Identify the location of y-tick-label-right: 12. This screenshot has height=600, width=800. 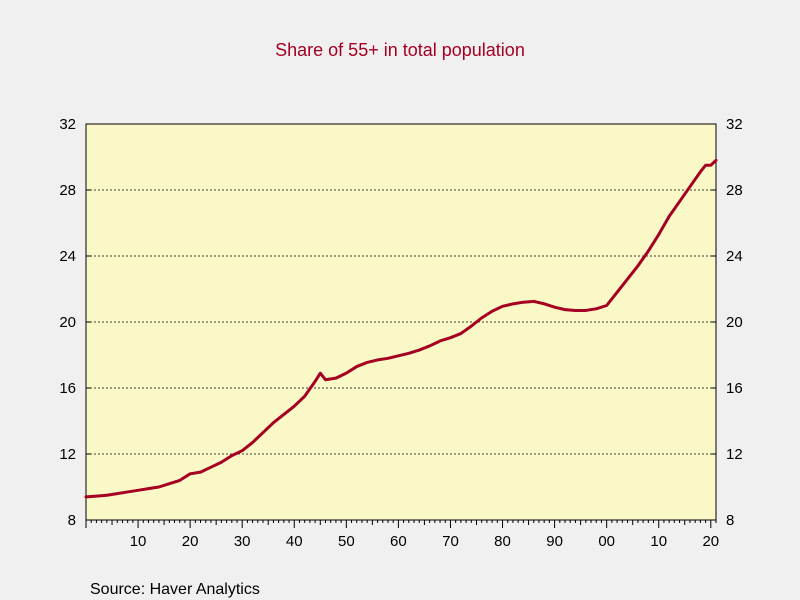
(734, 454).